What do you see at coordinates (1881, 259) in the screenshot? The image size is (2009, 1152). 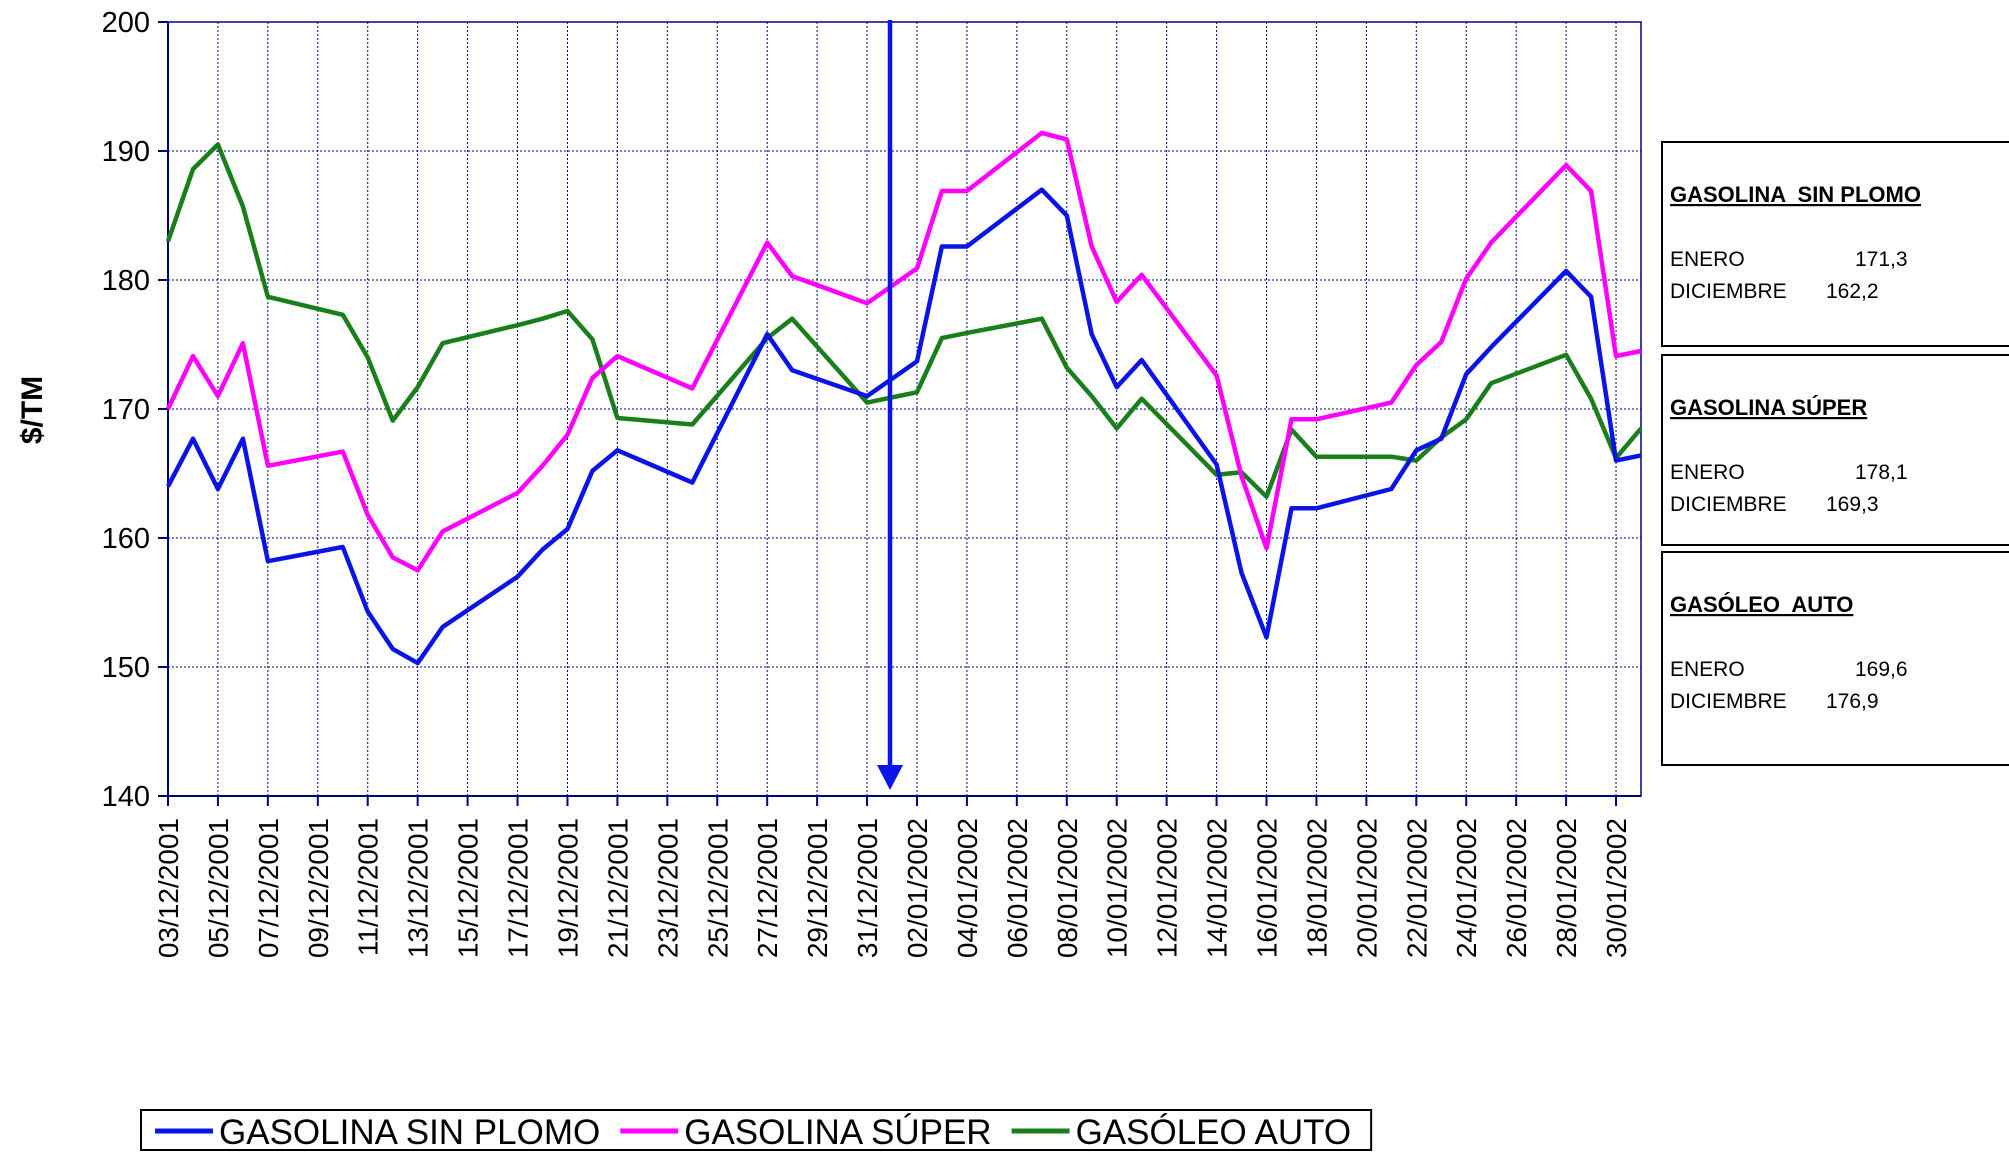 I see `info-value: 171,3` at bounding box center [1881, 259].